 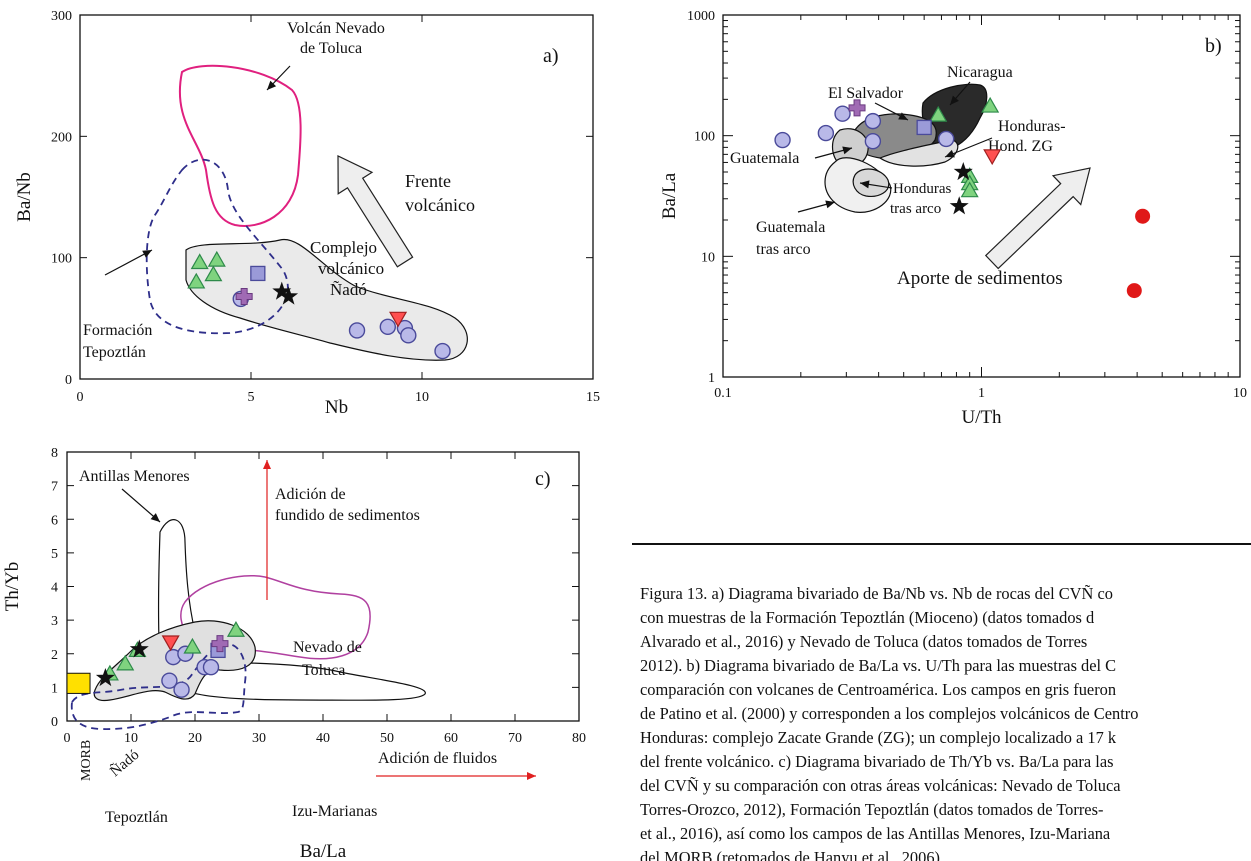 I want to click on y-tick-label: 8, so click(x=54, y=453).